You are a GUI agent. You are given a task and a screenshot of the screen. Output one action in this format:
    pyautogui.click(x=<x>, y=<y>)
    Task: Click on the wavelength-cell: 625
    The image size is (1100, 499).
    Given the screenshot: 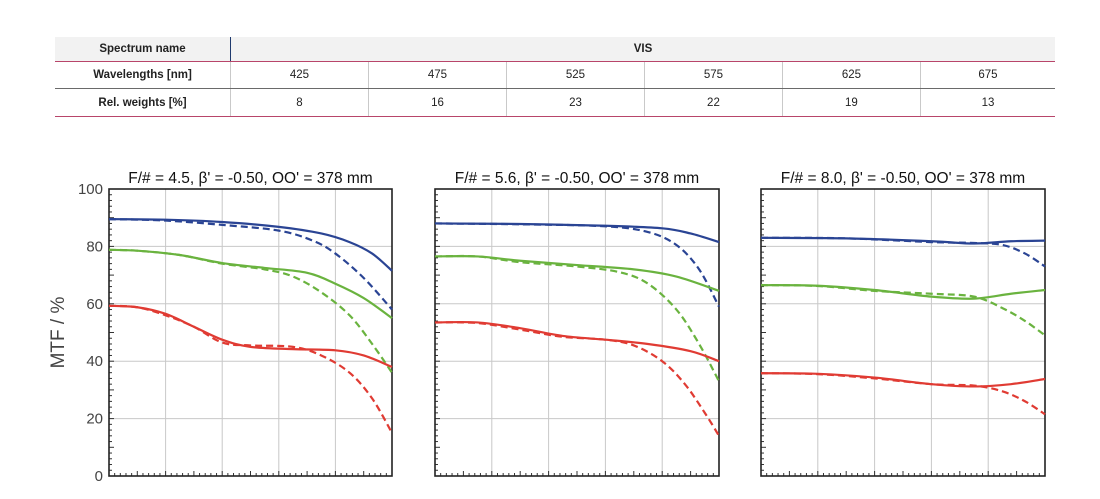 What is the action you would take?
    pyautogui.click(x=851, y=75)
    